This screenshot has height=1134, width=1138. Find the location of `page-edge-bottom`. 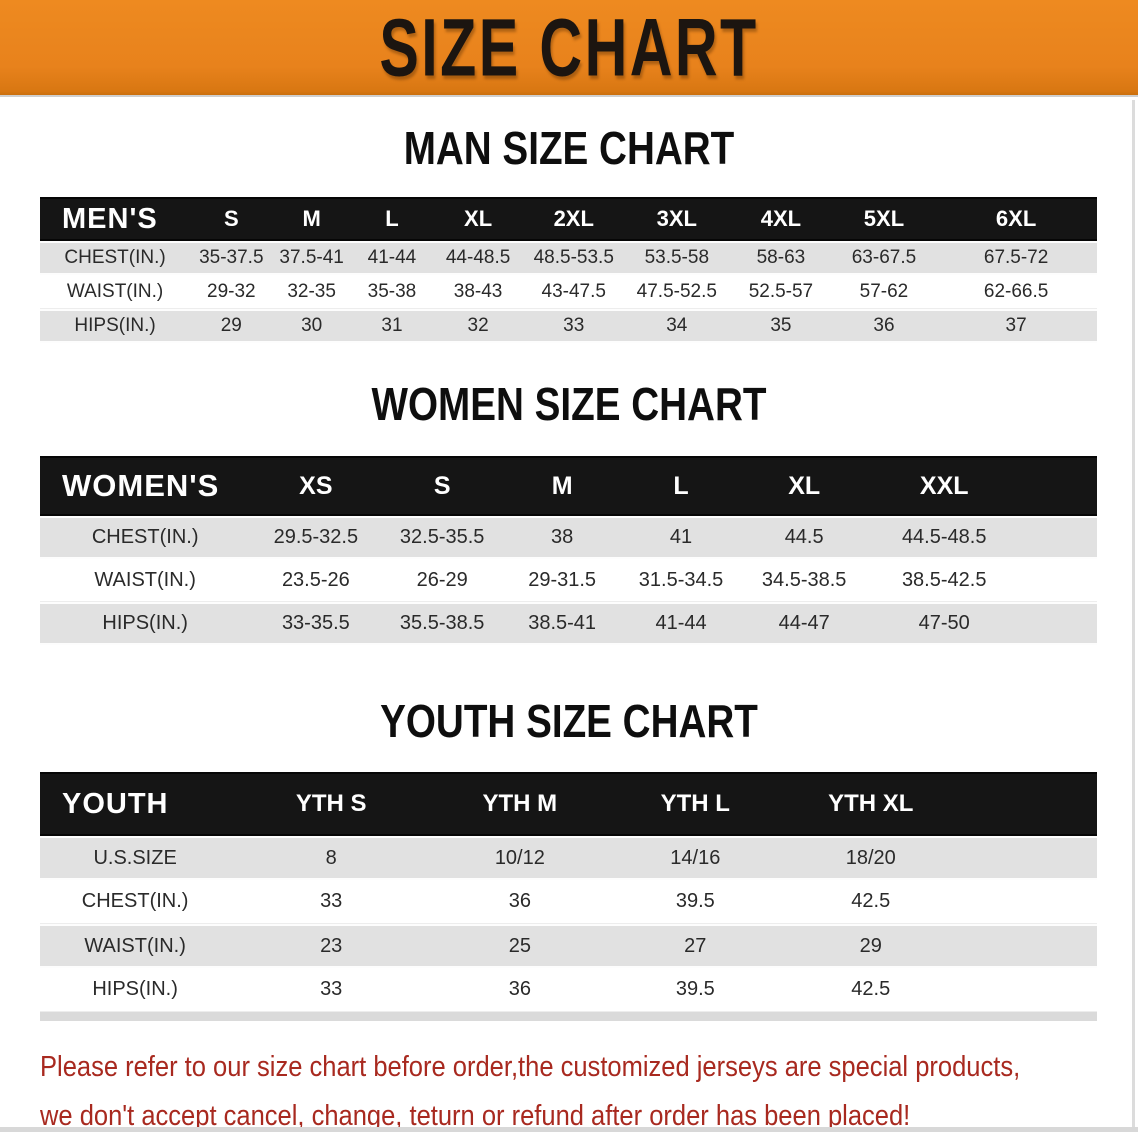

page-edge-bottom is located at coordinates (569, 1129).